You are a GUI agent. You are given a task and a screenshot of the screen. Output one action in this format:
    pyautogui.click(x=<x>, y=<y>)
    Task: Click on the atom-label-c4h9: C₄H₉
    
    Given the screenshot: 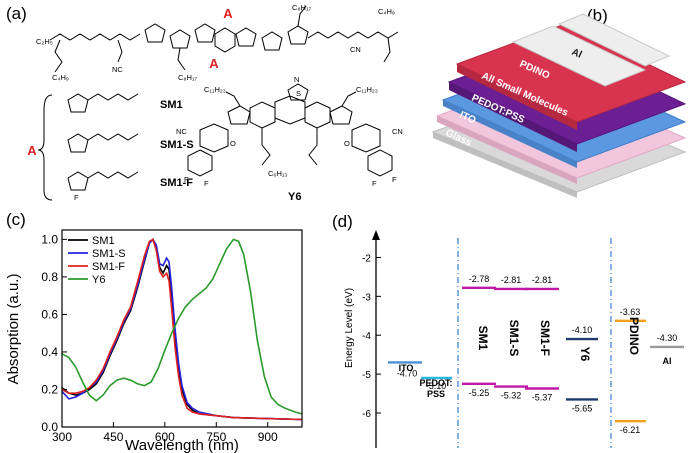 What is the action you would take?
    pyautogui.click(x=60, y=77)
    